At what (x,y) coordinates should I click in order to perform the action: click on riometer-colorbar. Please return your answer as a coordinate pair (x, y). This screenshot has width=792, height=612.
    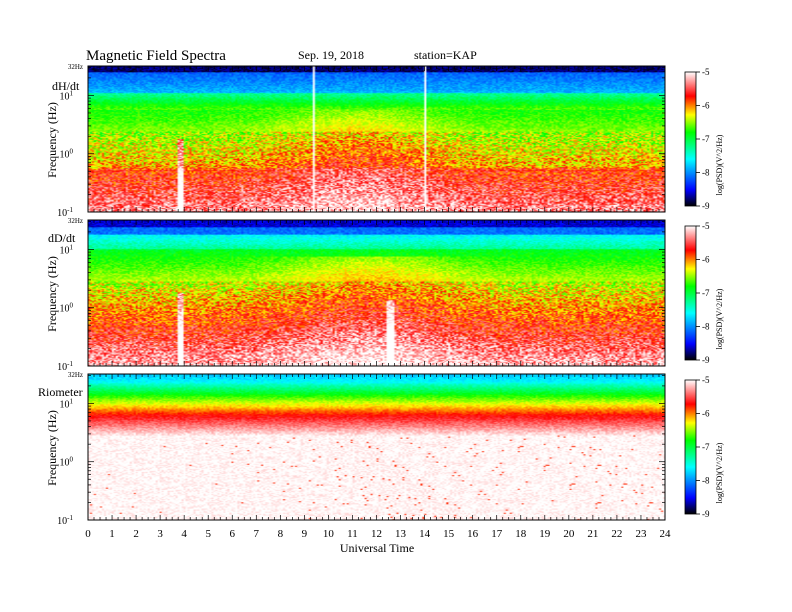
    Looking at the image, I should click on (690, 447).